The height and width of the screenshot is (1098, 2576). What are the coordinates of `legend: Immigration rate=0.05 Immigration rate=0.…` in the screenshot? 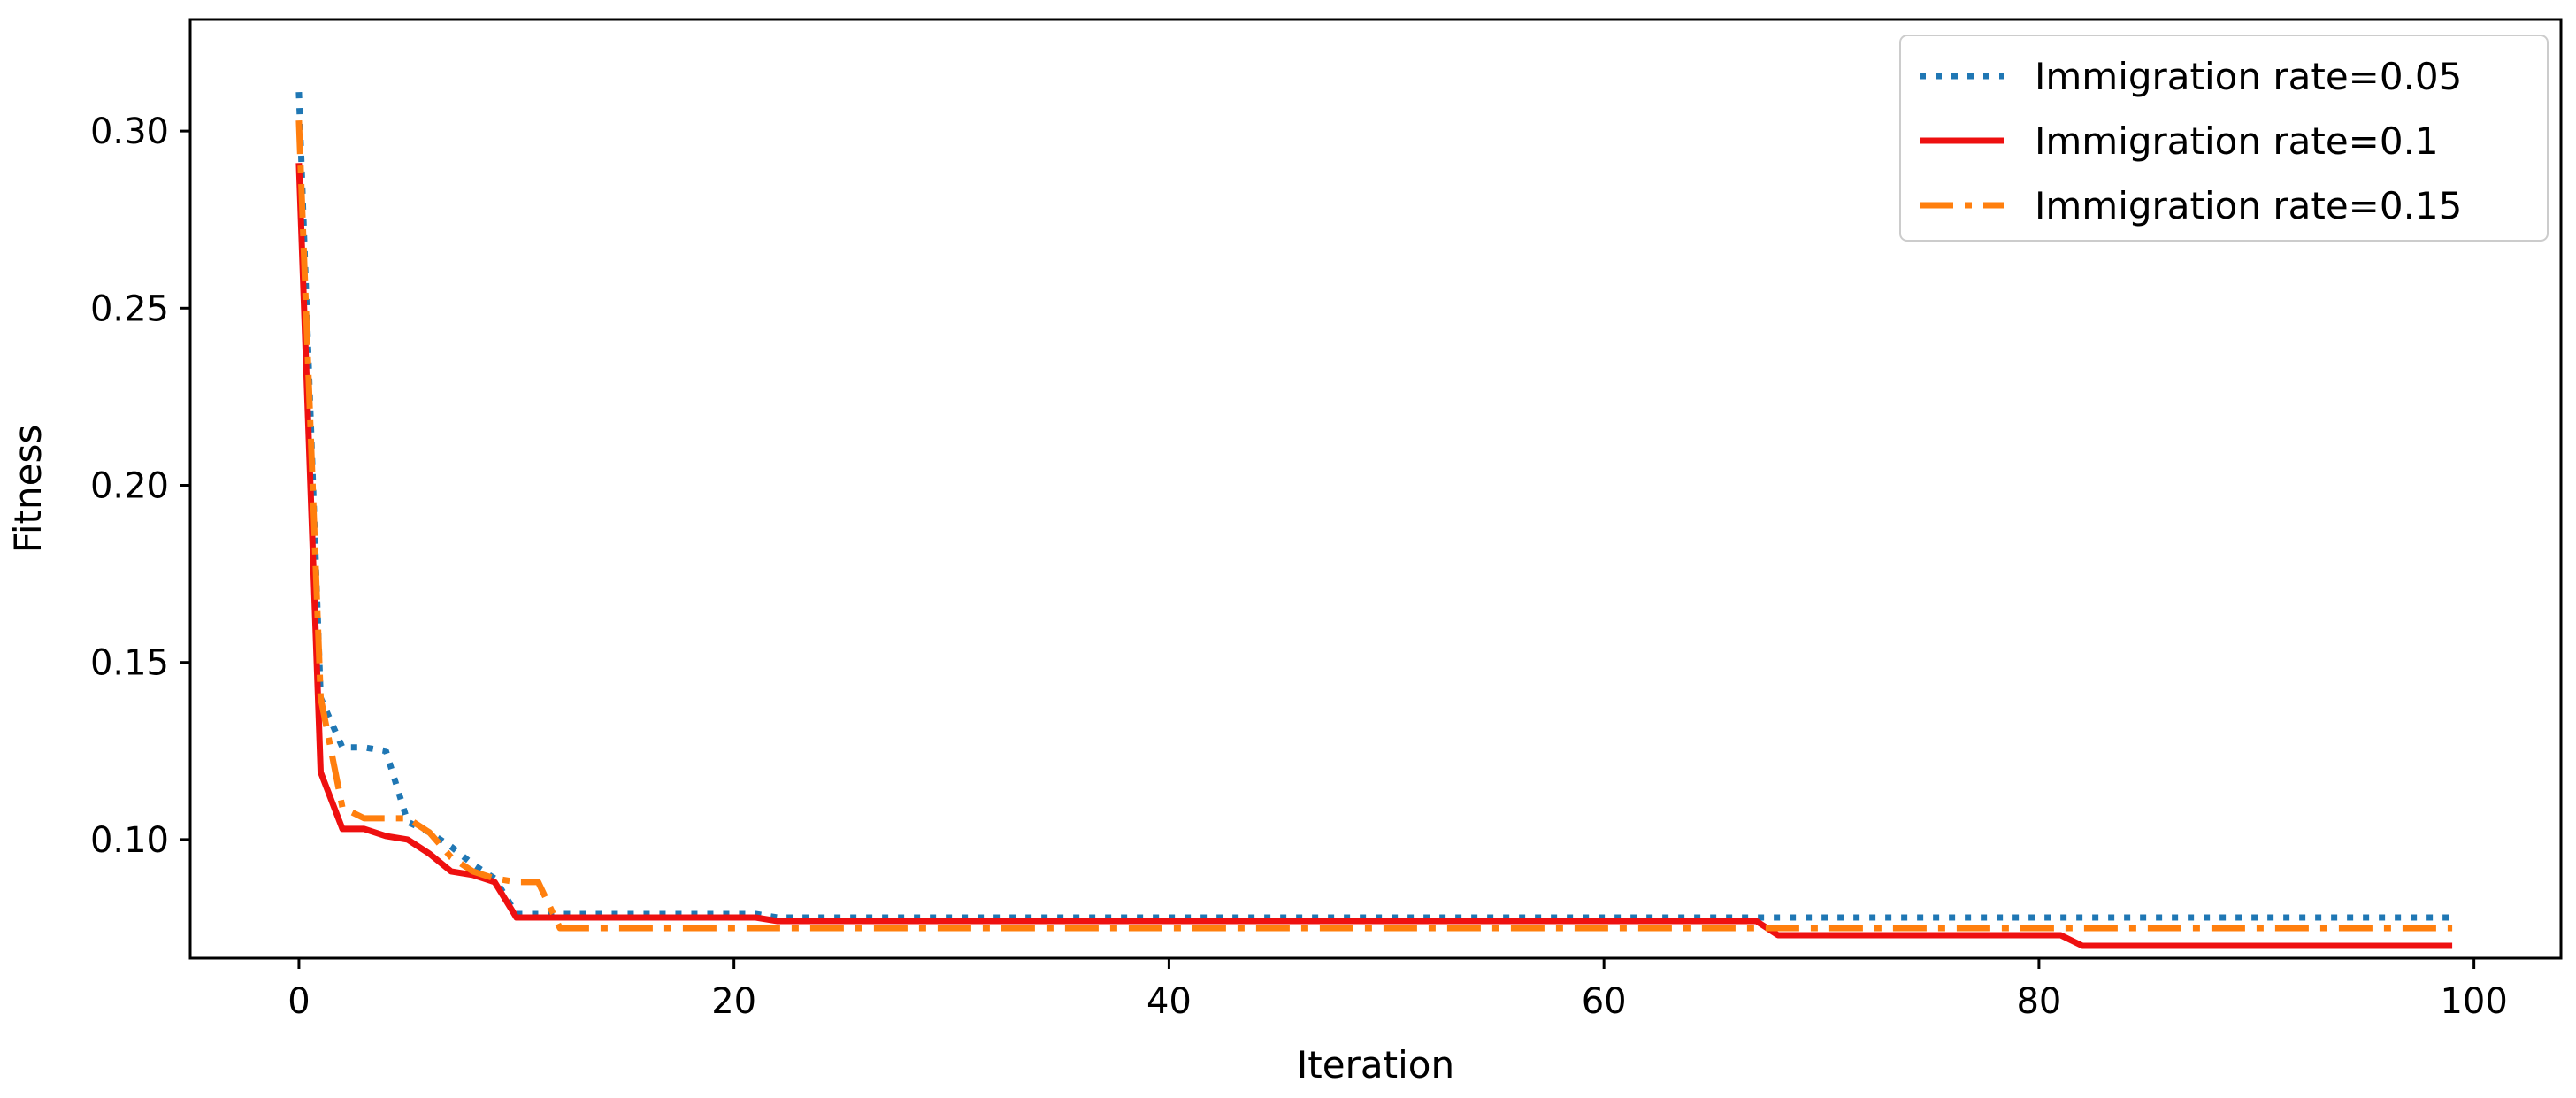 It's located at (2224, 138).